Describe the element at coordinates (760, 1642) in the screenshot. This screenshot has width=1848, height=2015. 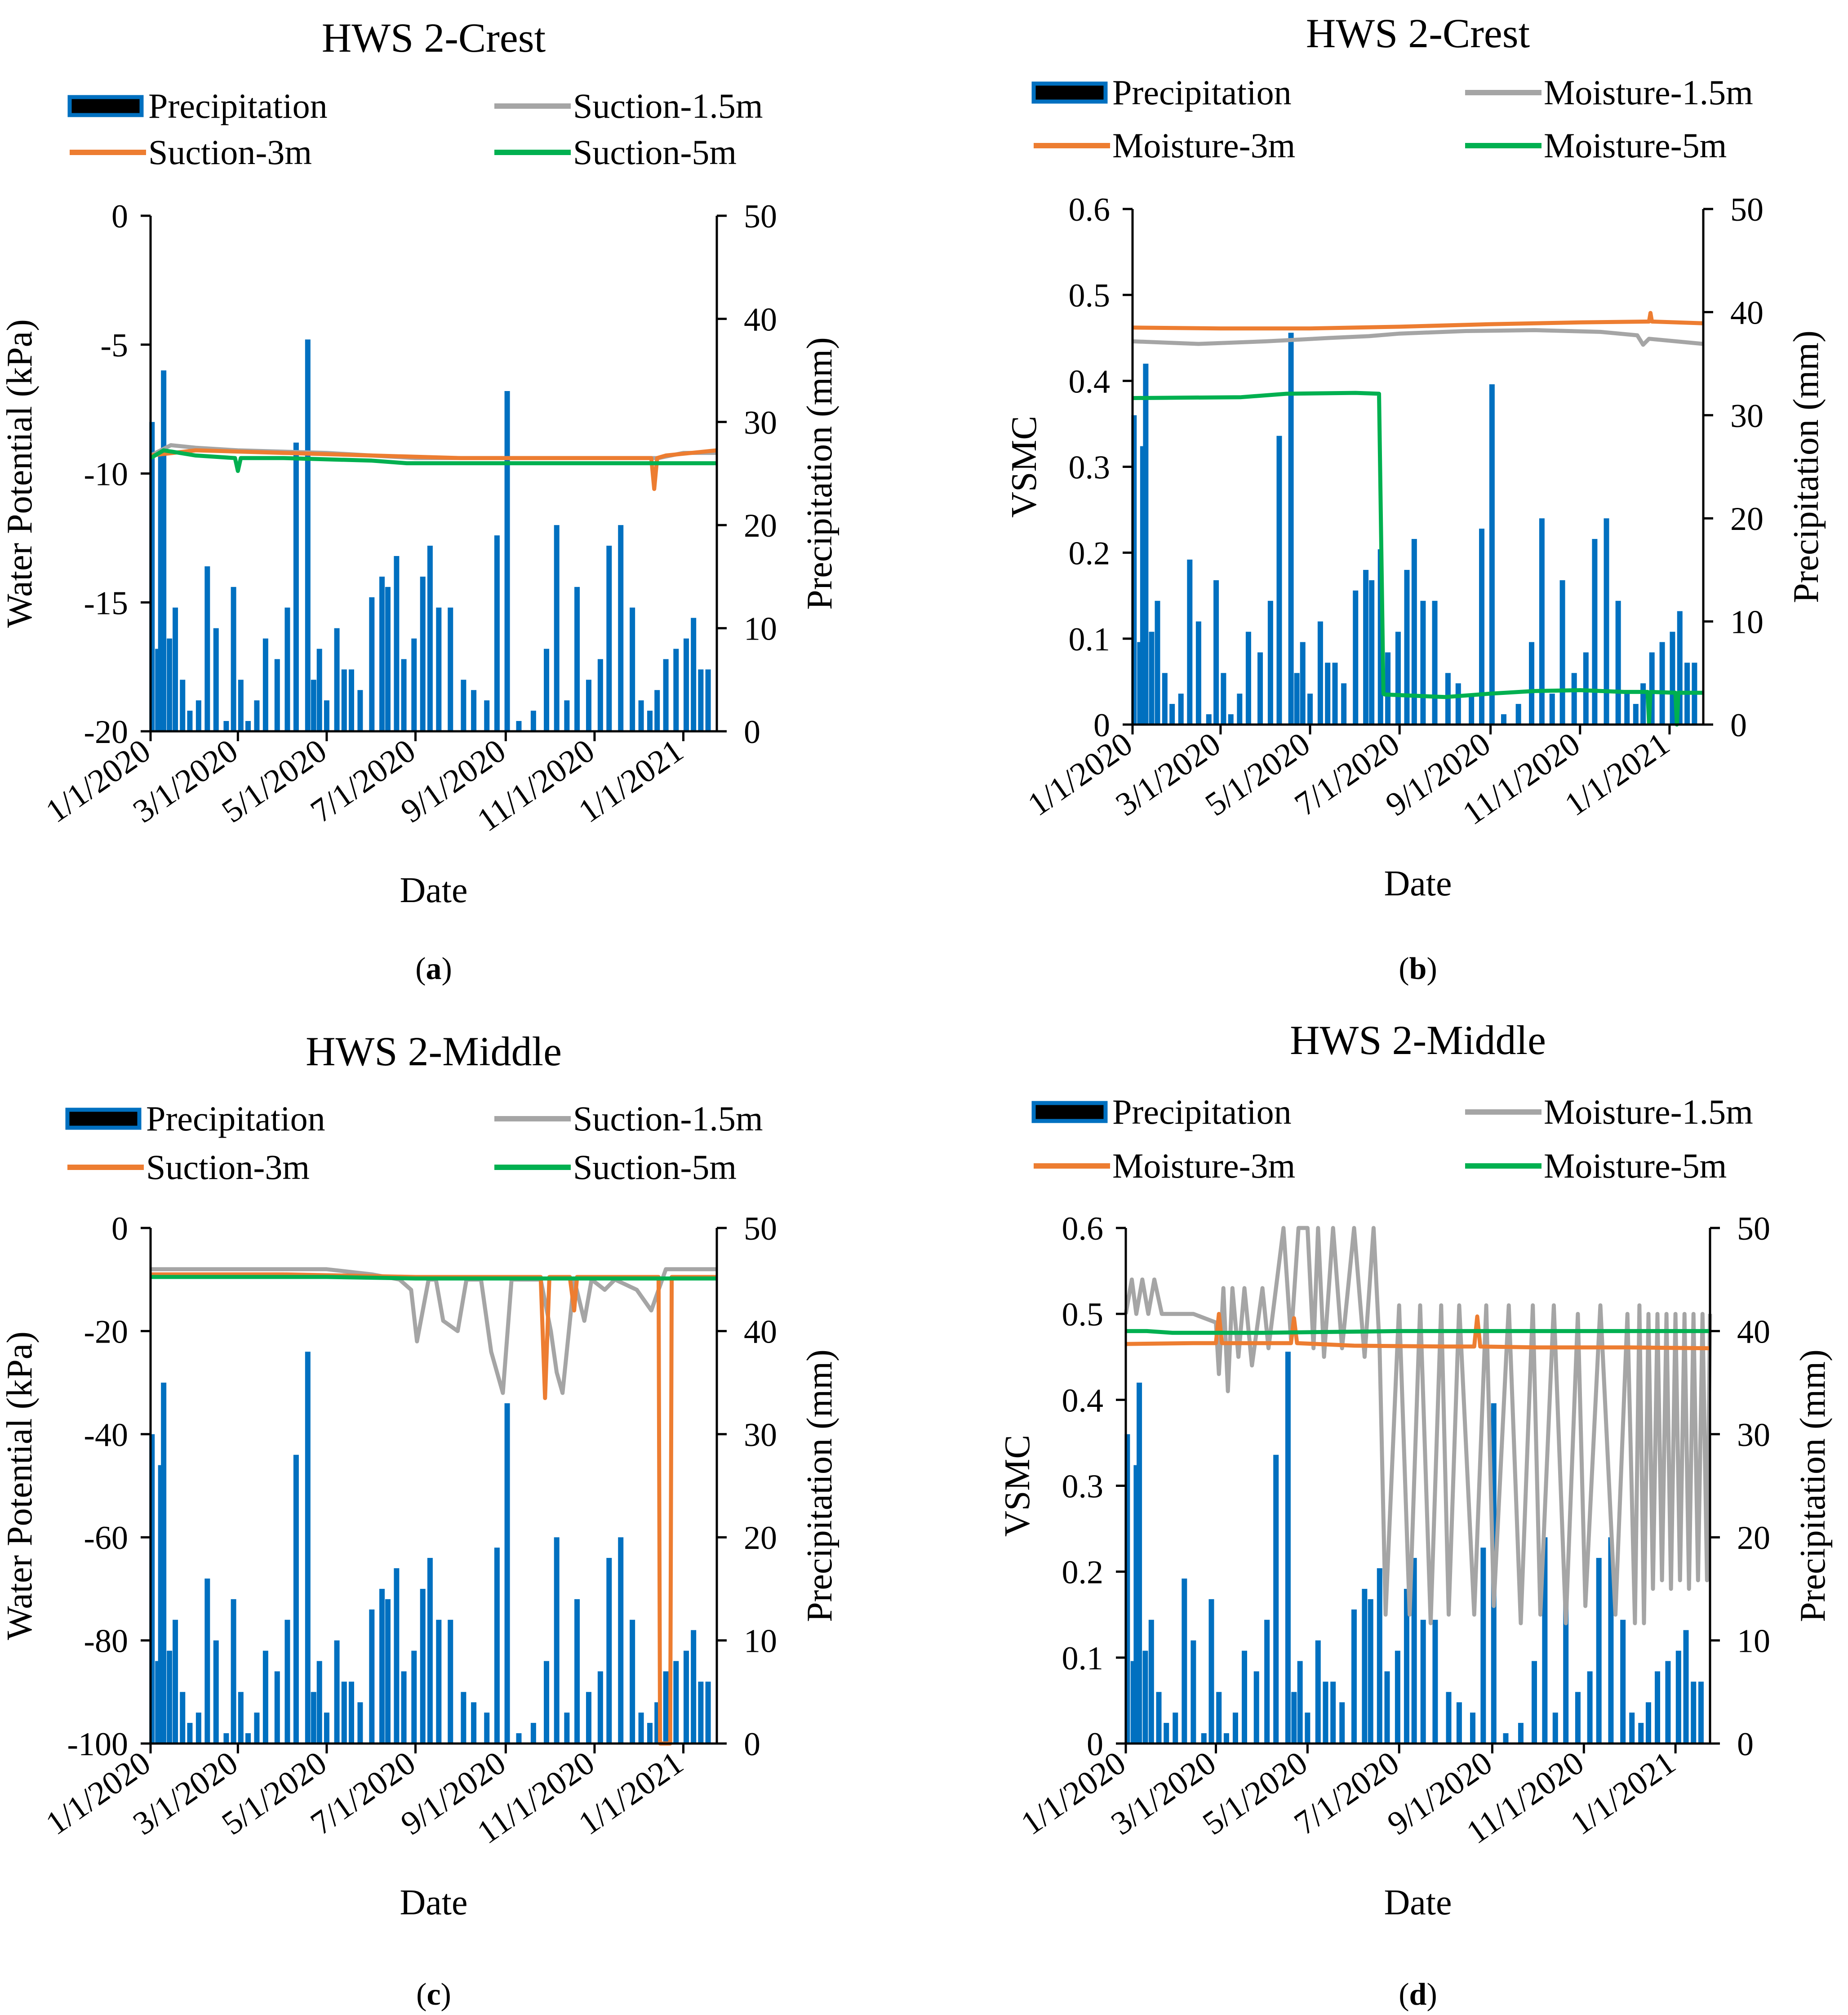
I see `y2-tick-label: 10` at that location.